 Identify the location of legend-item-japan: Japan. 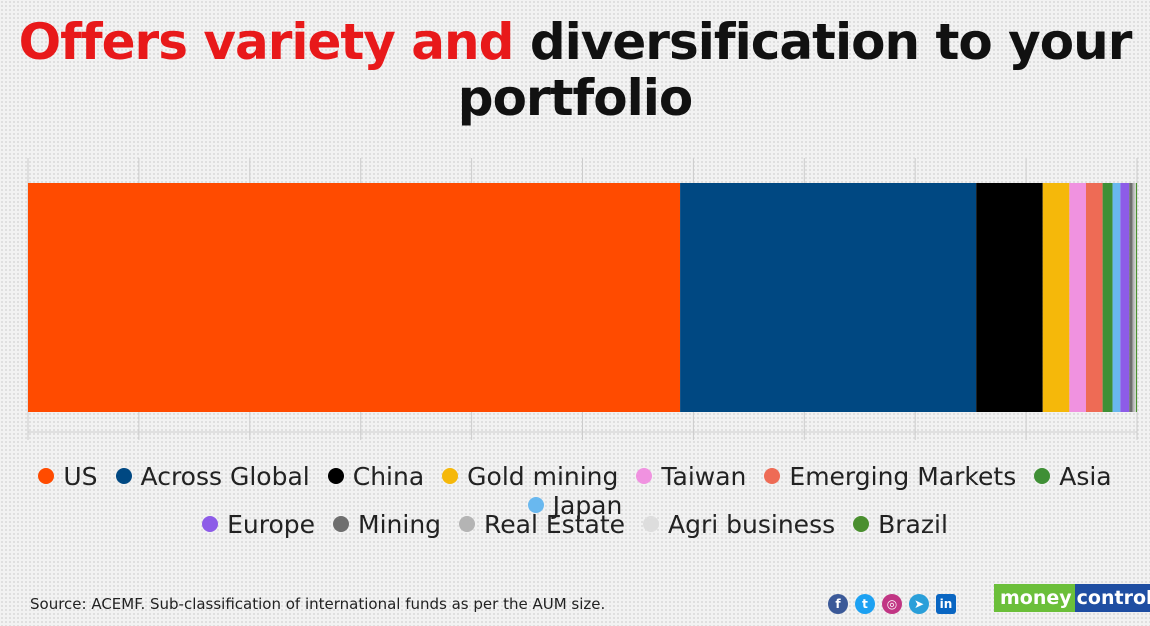
(575, 505).